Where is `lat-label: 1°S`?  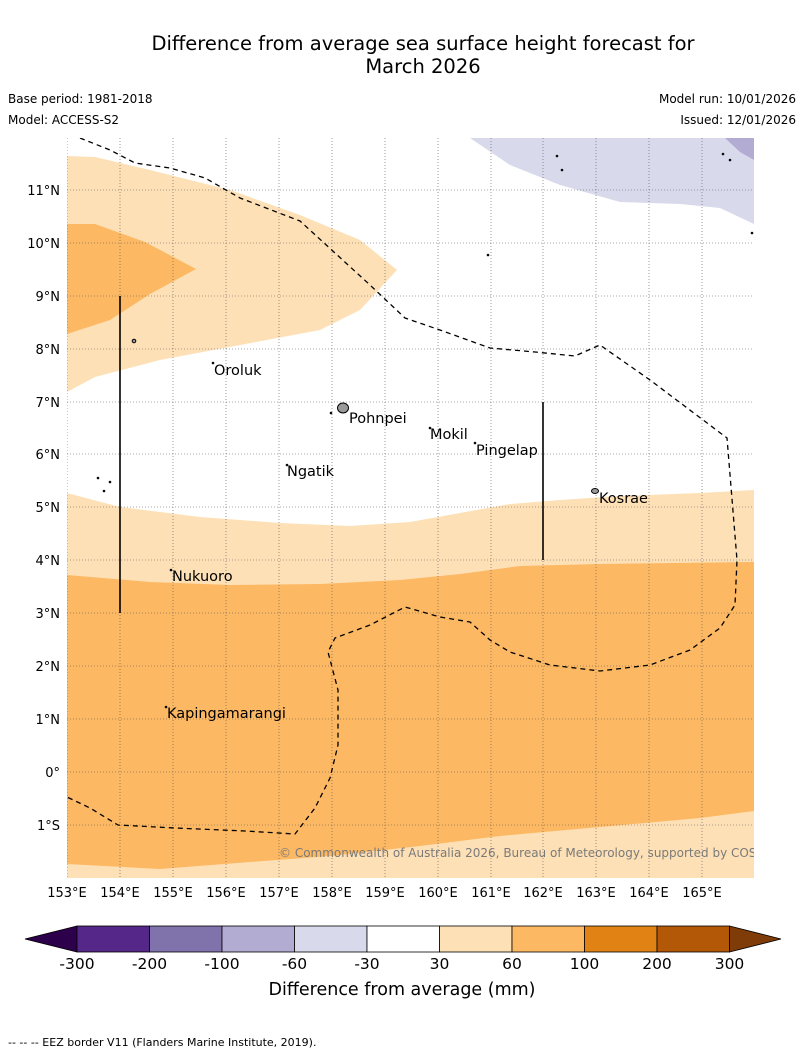
lat-label: 1°S is located at coordinates (48, 826).